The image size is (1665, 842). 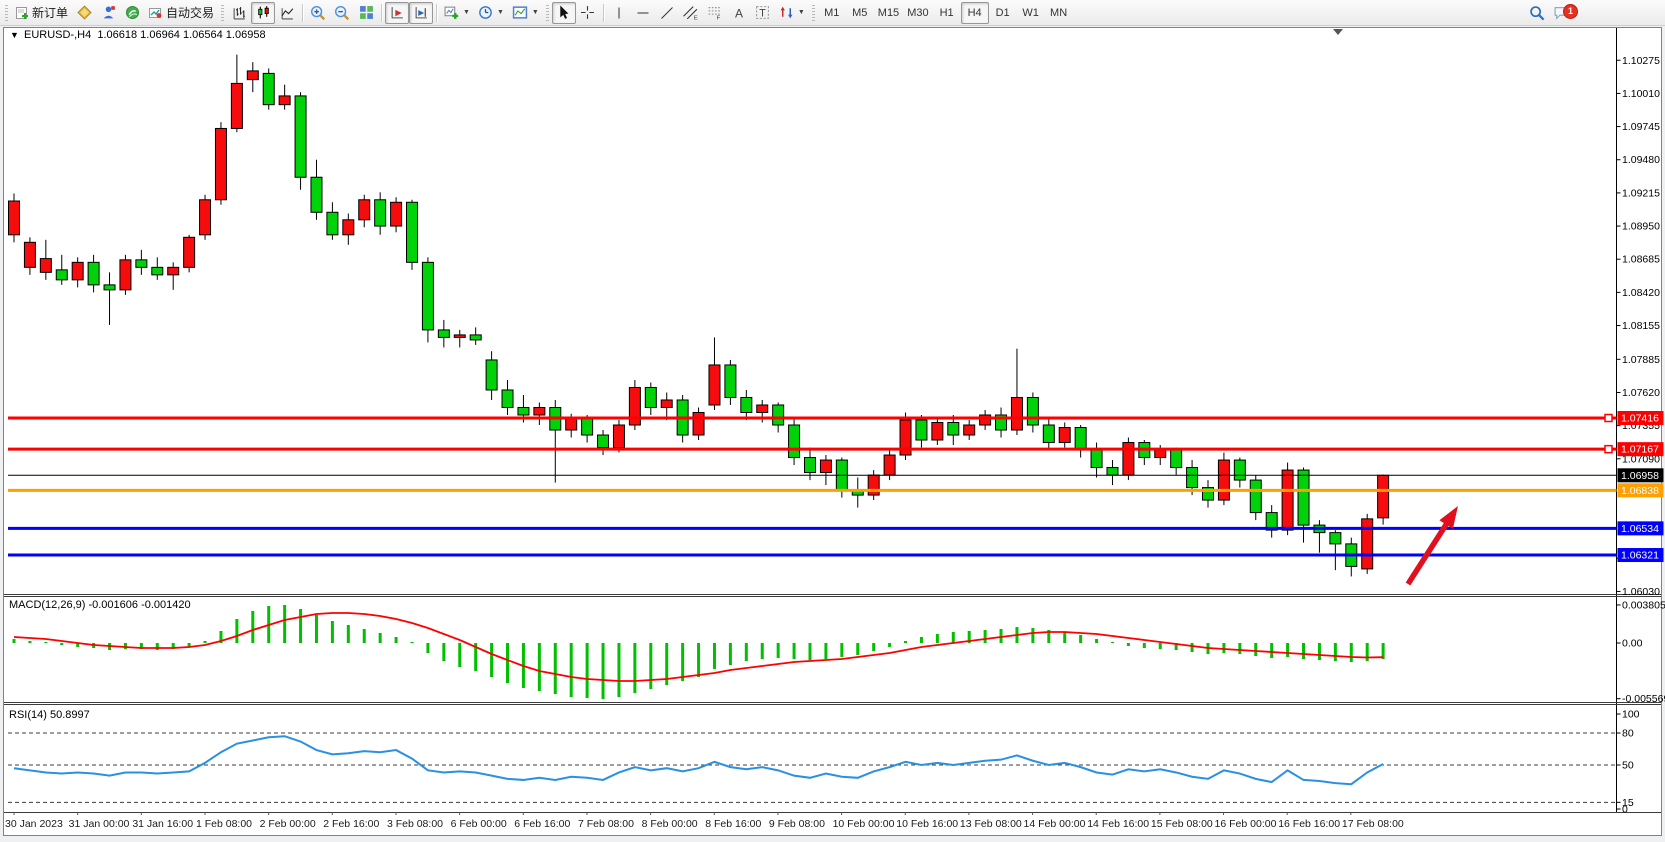 I want to click on template-button: ▼, so click(x=525, y=13).